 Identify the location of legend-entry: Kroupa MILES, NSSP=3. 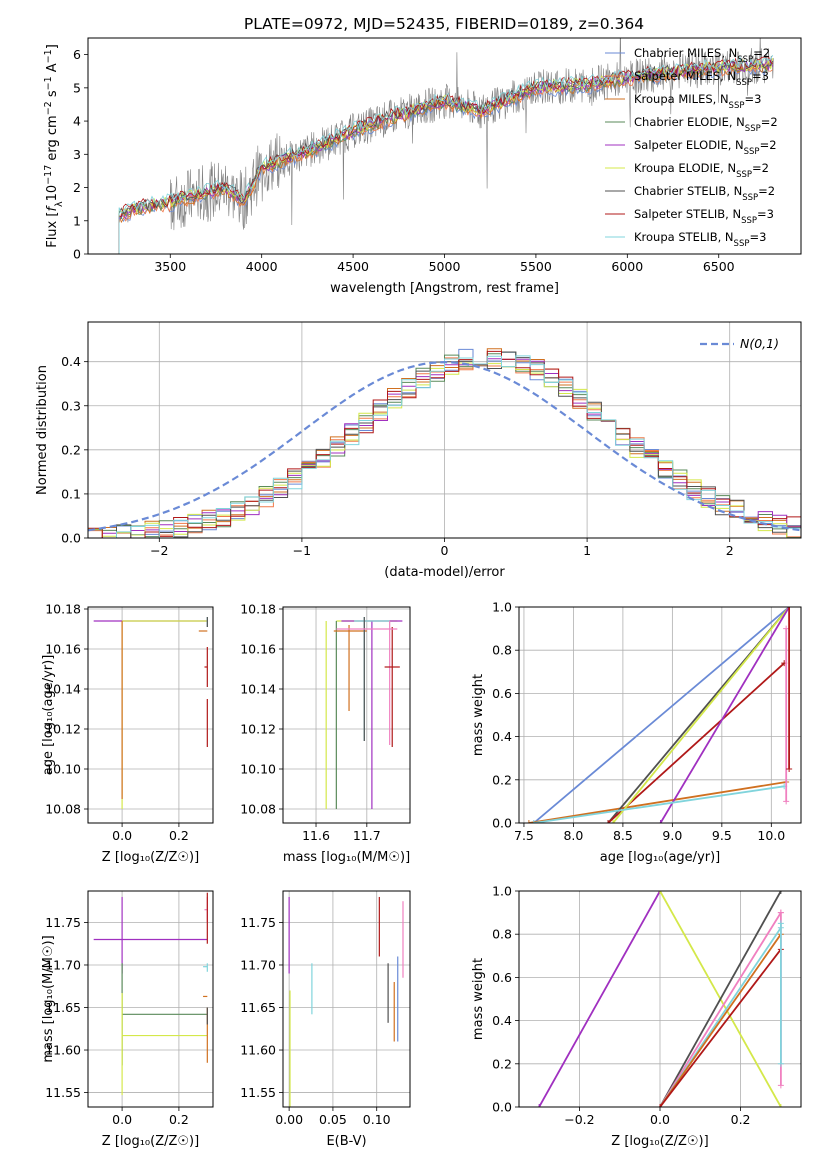
(697, 101).